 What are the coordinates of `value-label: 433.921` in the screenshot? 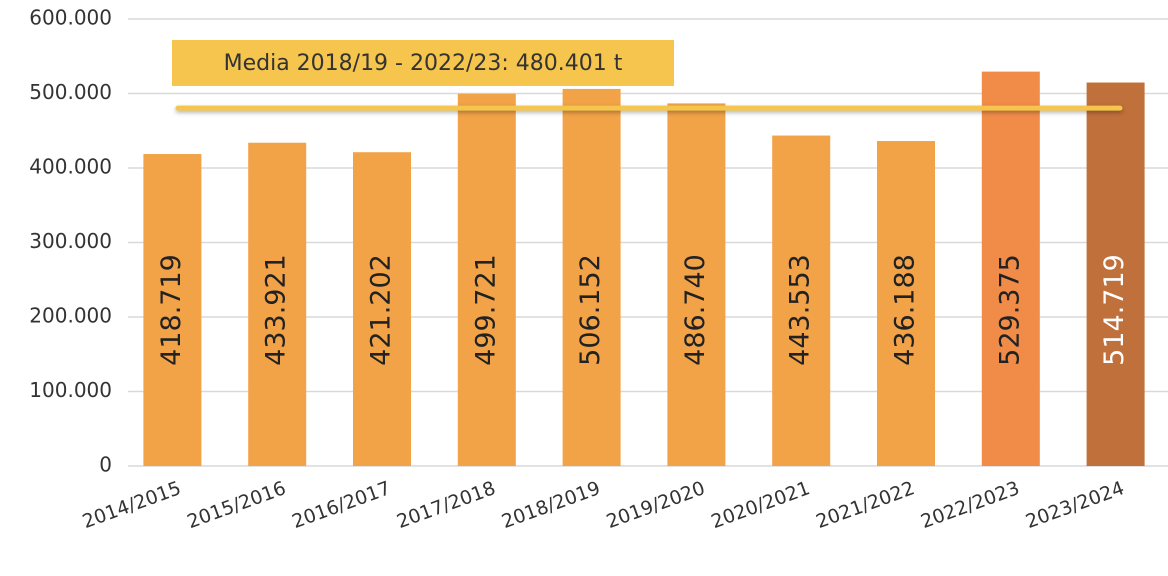 It's located at (276, 310).